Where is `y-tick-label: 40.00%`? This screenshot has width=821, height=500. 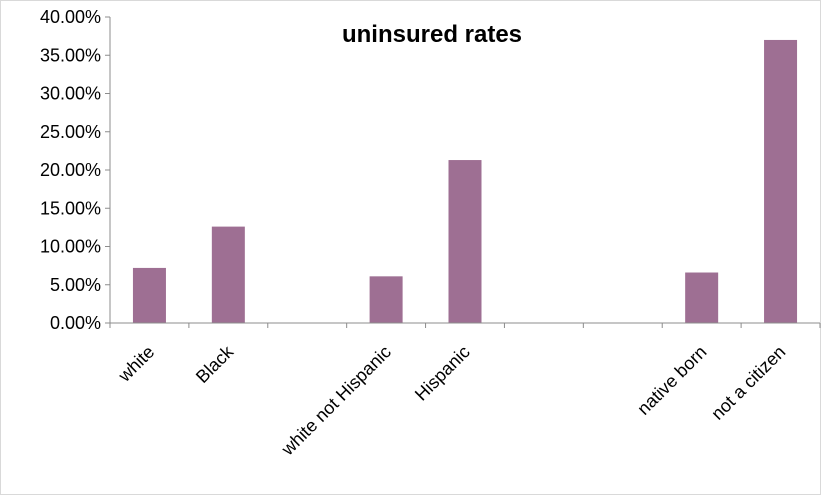
y-tick-label: 40.00% is located at coordinates (70, 17).